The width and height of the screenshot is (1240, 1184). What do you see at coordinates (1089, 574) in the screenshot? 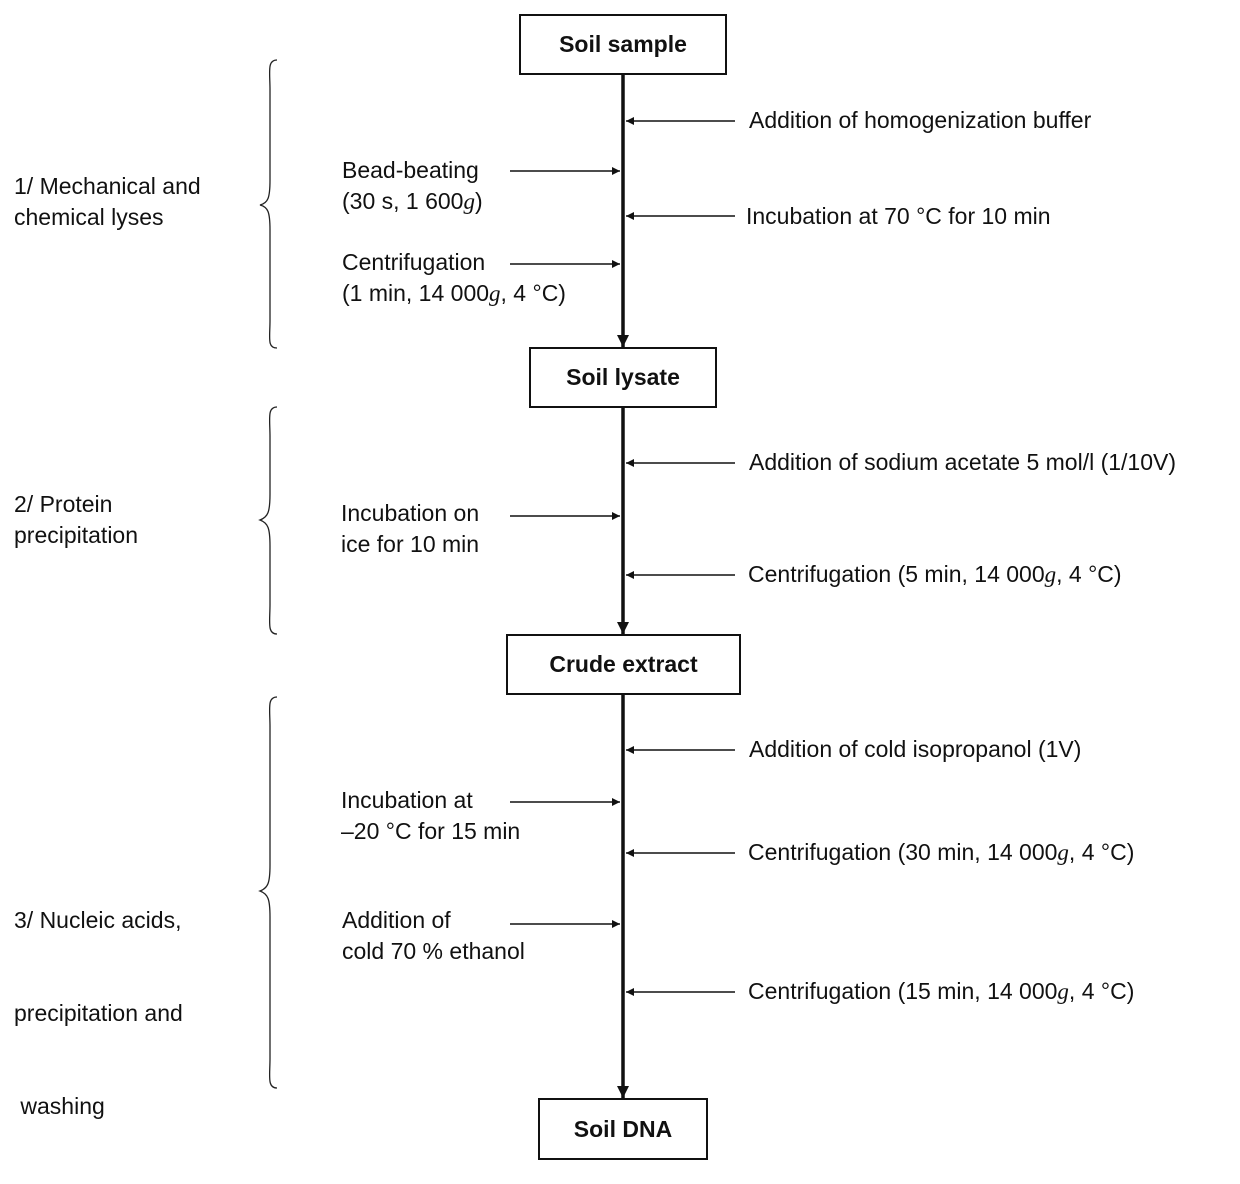
I see `step-centrifugation-5min-b: , 4 °C)` at bounding box center [1089, 574].